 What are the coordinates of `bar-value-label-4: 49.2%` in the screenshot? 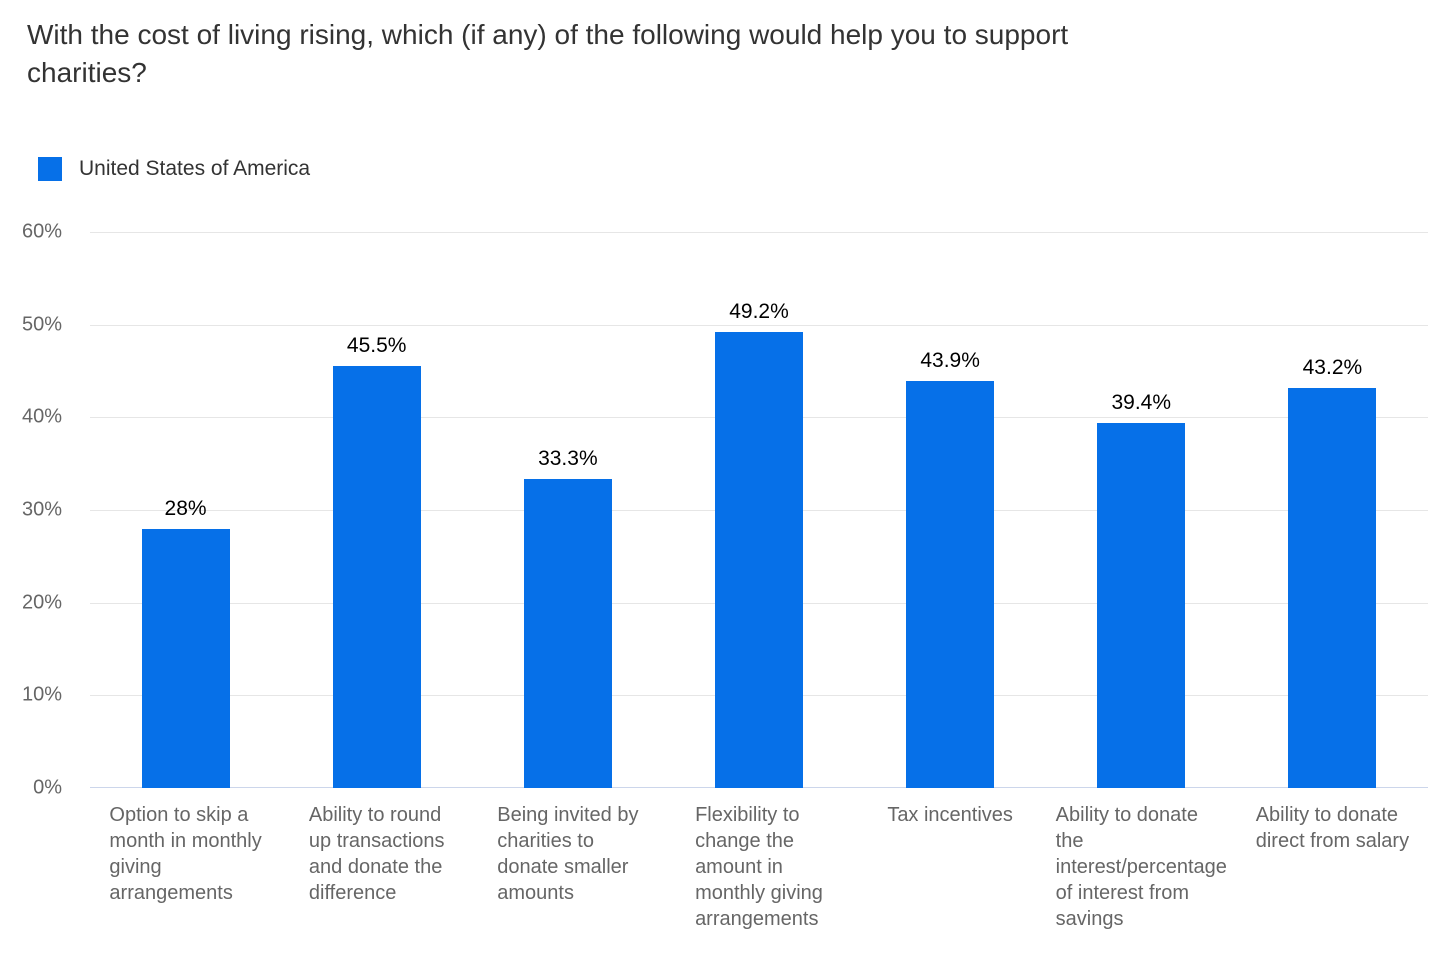 It's located at (759, 312).